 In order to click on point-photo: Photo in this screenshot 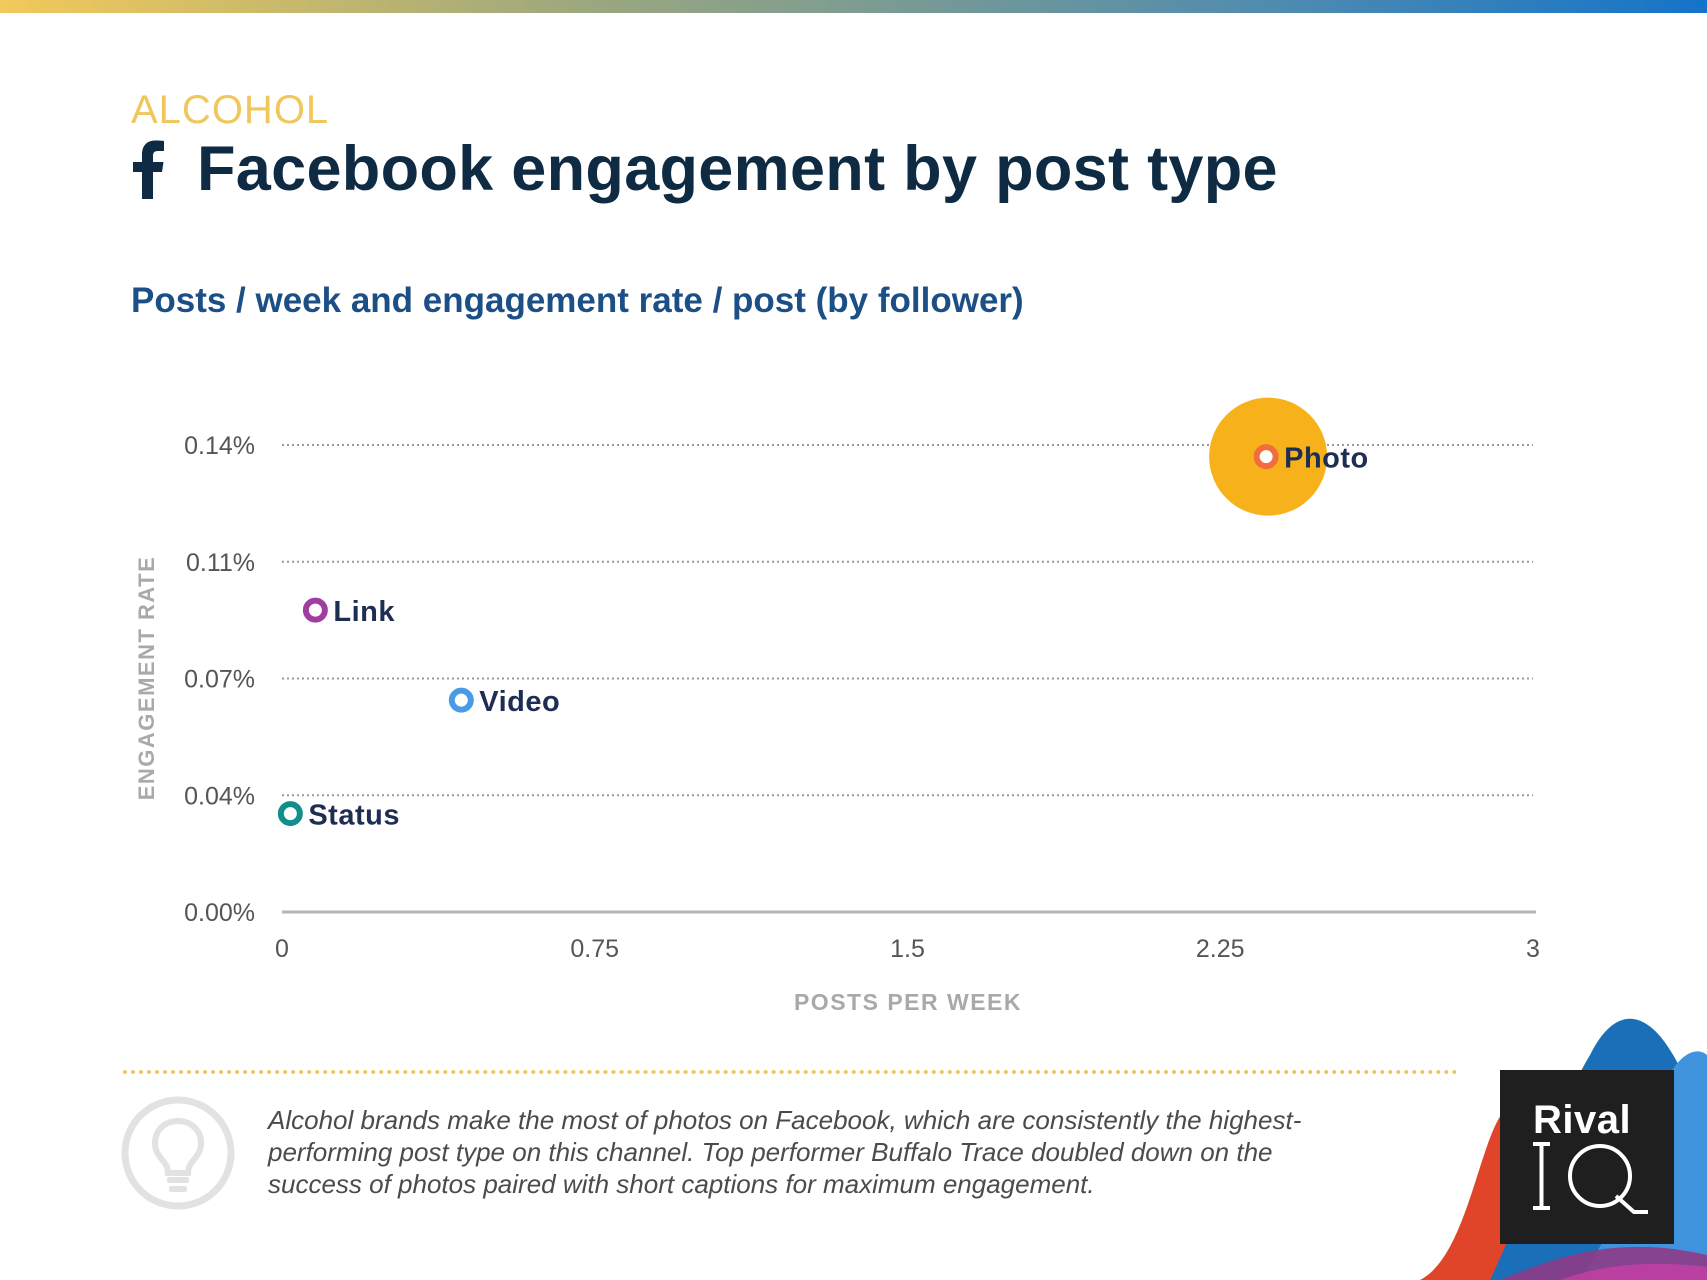, I will do `click(1289, 456)`.